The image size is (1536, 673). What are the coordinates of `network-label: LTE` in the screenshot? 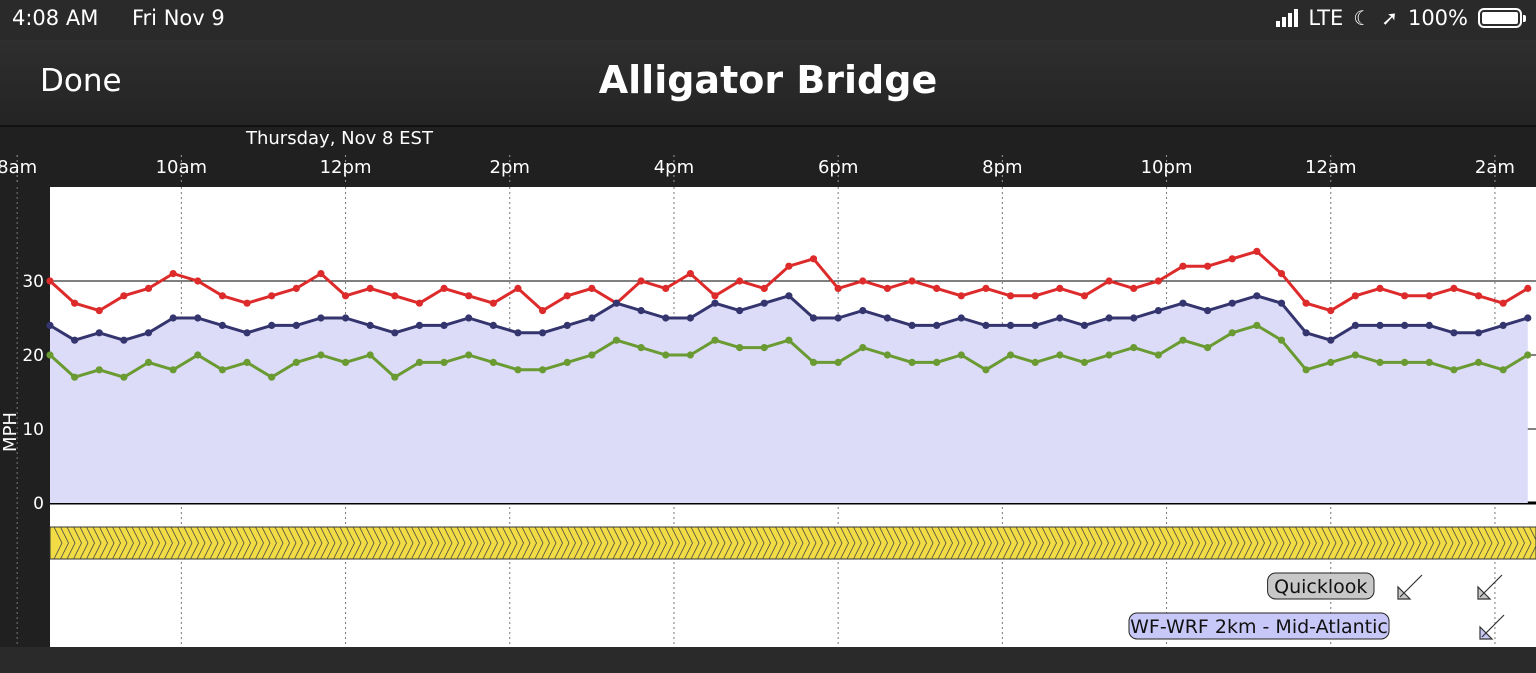 It's located at (1326, 18).